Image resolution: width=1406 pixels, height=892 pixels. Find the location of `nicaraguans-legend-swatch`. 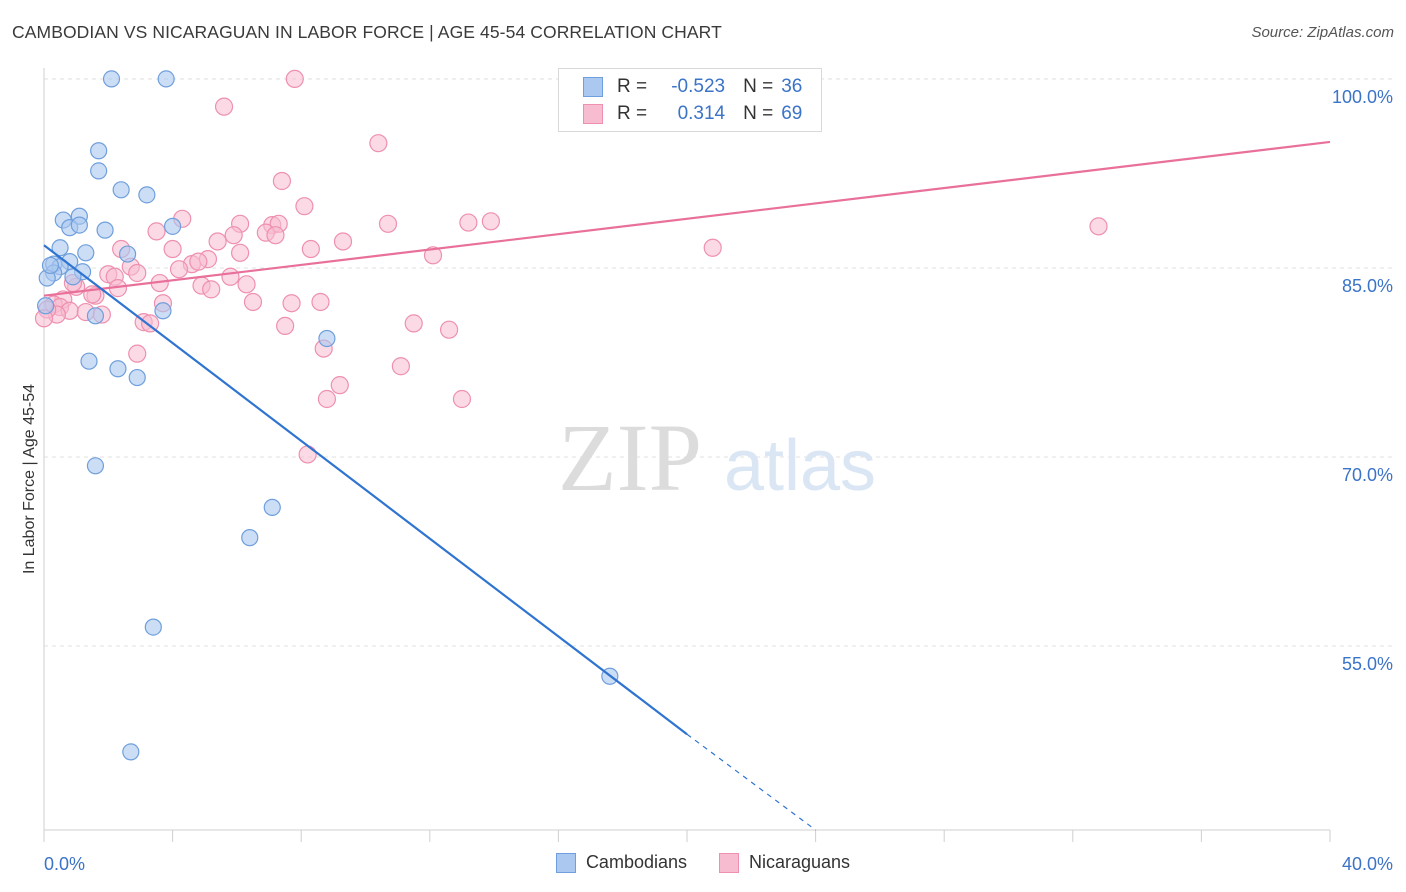

nicaraguans-legend-swatch is located at coordinates (729, 862).